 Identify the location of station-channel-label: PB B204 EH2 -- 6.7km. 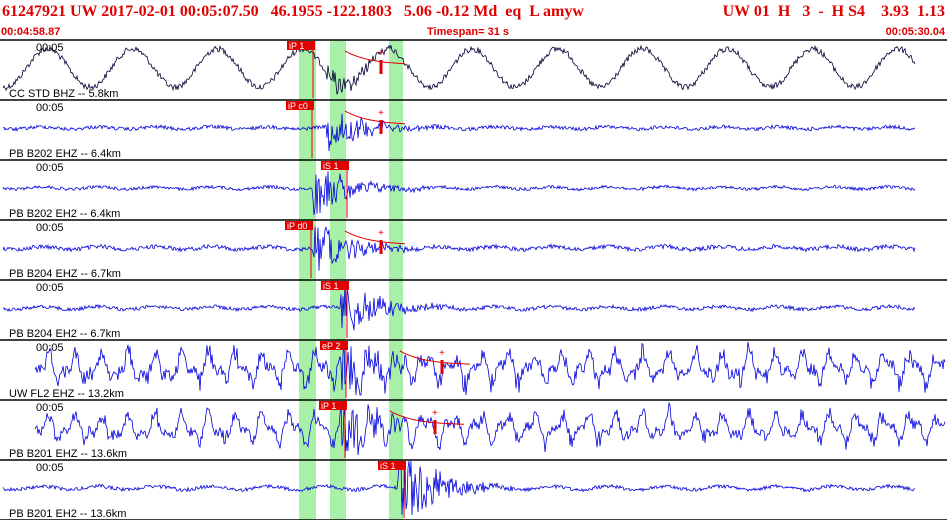
(64, 334).